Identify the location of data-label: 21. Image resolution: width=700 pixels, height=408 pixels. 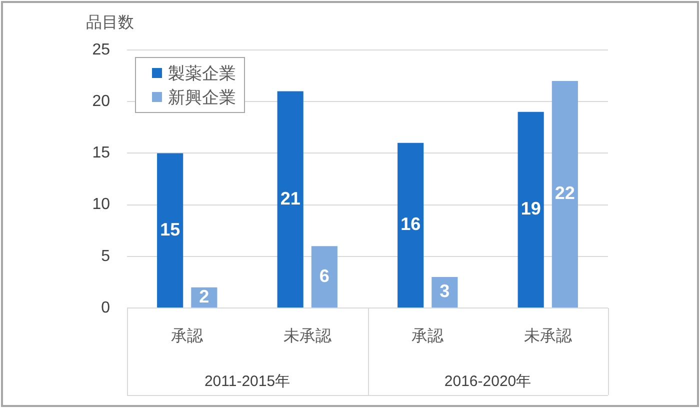
(290, 198).